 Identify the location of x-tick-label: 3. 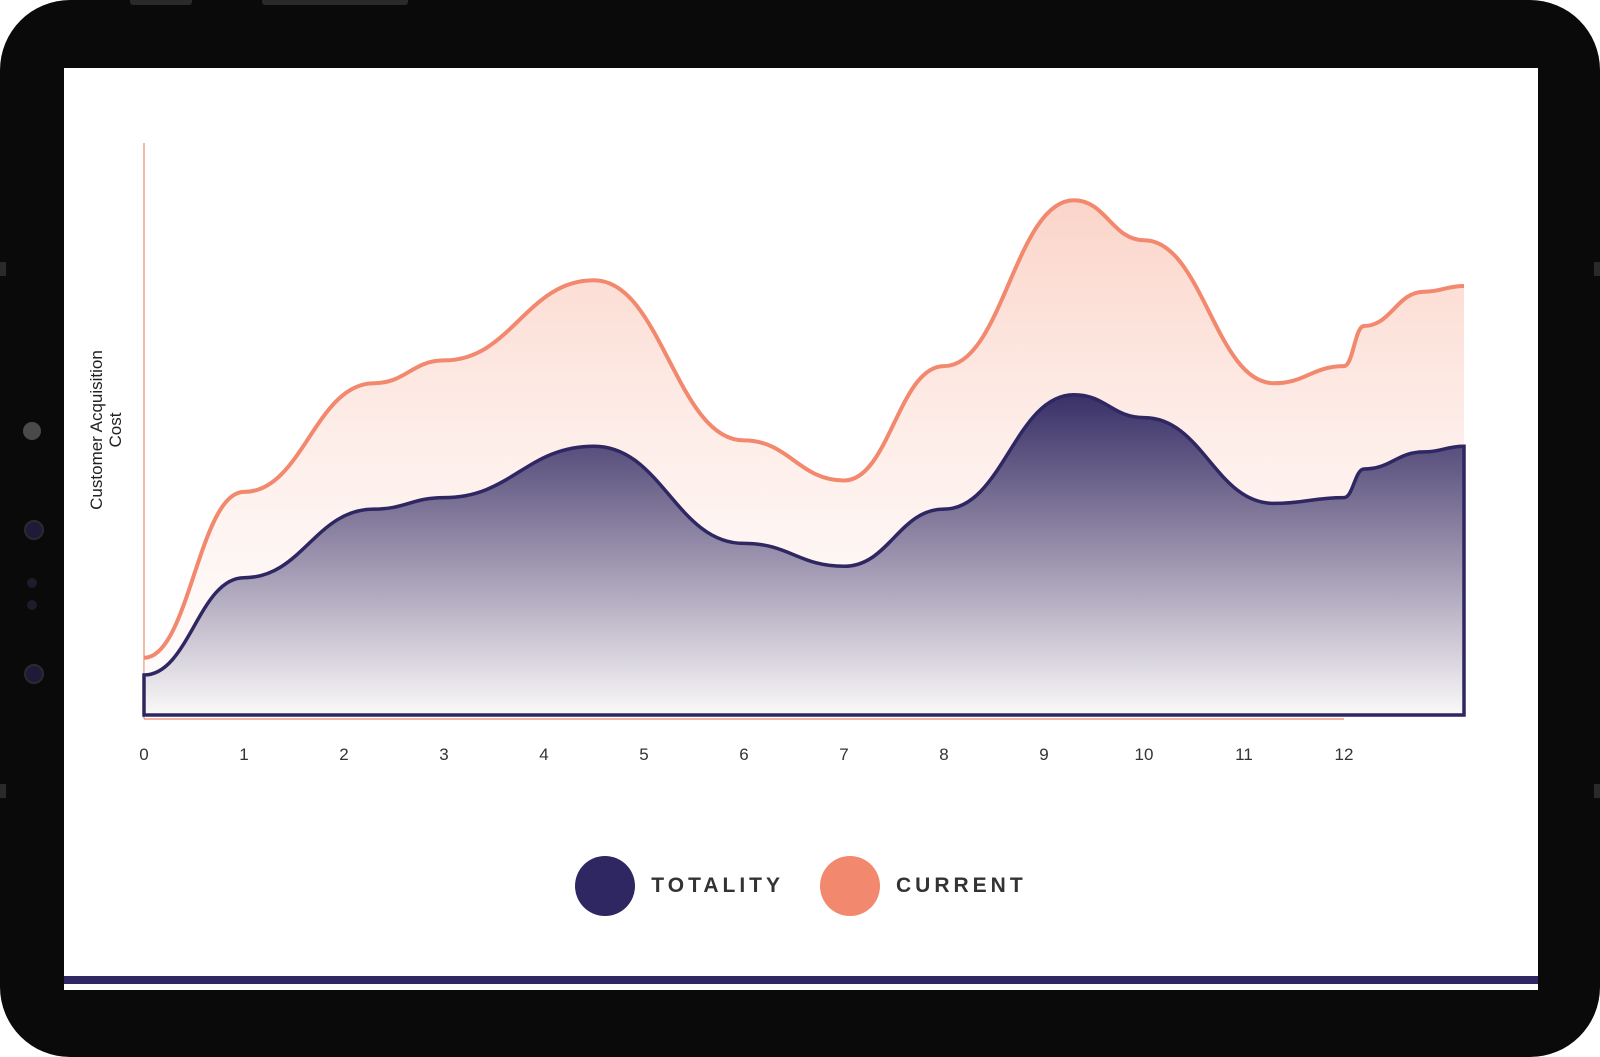
(443, 754).